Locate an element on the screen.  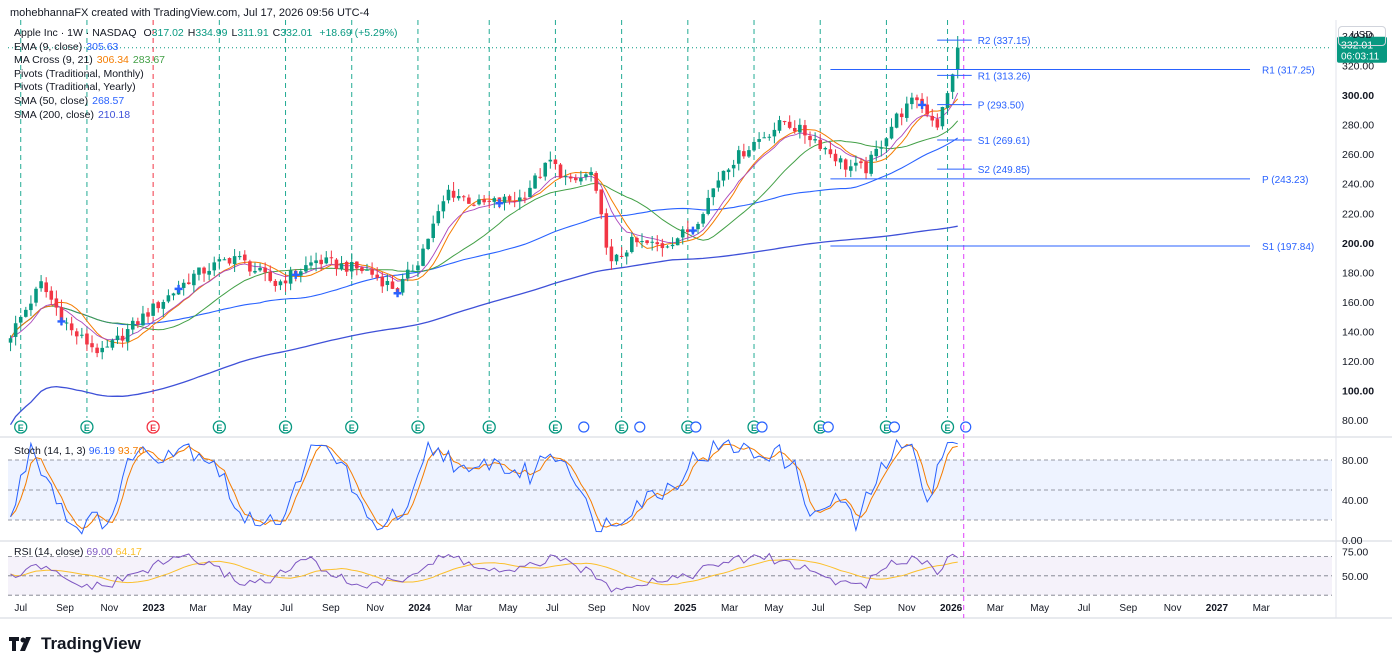
y-tick-label: 320.00 is located at coordinates (1358, 66).